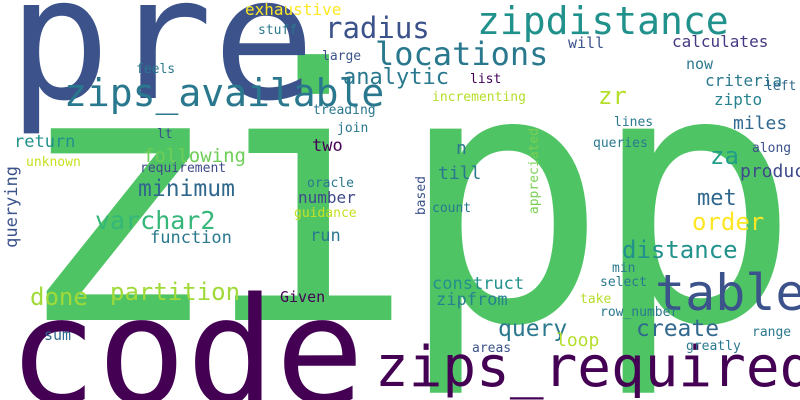 Image resolution: width=800 pixels, height=400 pixels. What do you see at coordinates (578, 340) in the screenshot?
I see `word-loop: loop` at bounding box center [578, 340].